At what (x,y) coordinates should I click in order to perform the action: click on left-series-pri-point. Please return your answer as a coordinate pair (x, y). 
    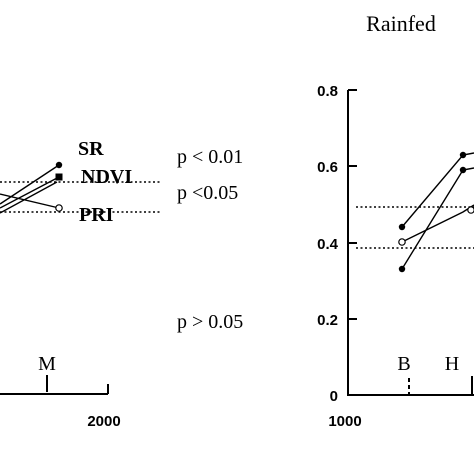
    Looking at the image, I should click on (59, 208).